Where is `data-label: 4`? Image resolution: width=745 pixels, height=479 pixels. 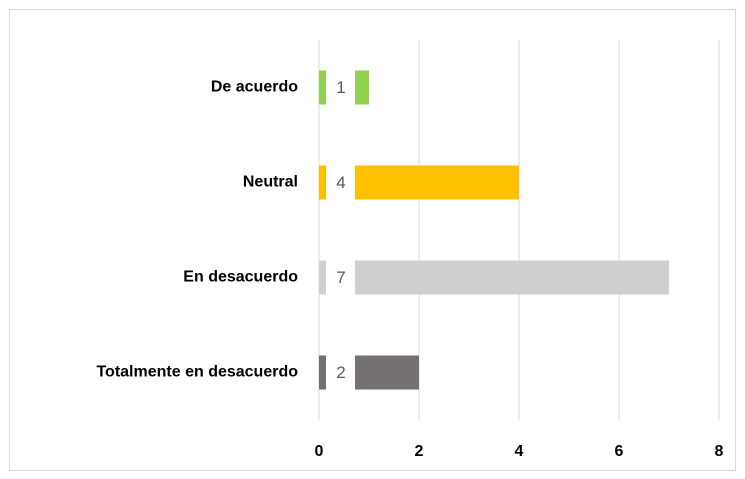
data-label: 4 is located at coordinates (340, 182).